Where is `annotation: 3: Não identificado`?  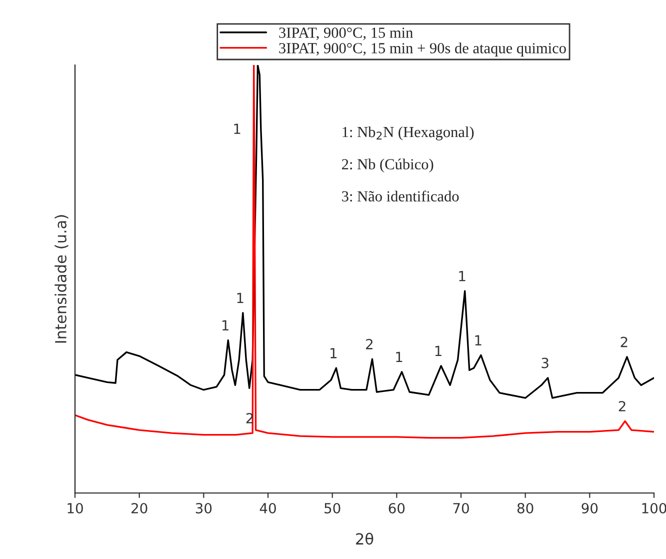 annotation: 3: Não identificado is located at coordinates (400, 196).